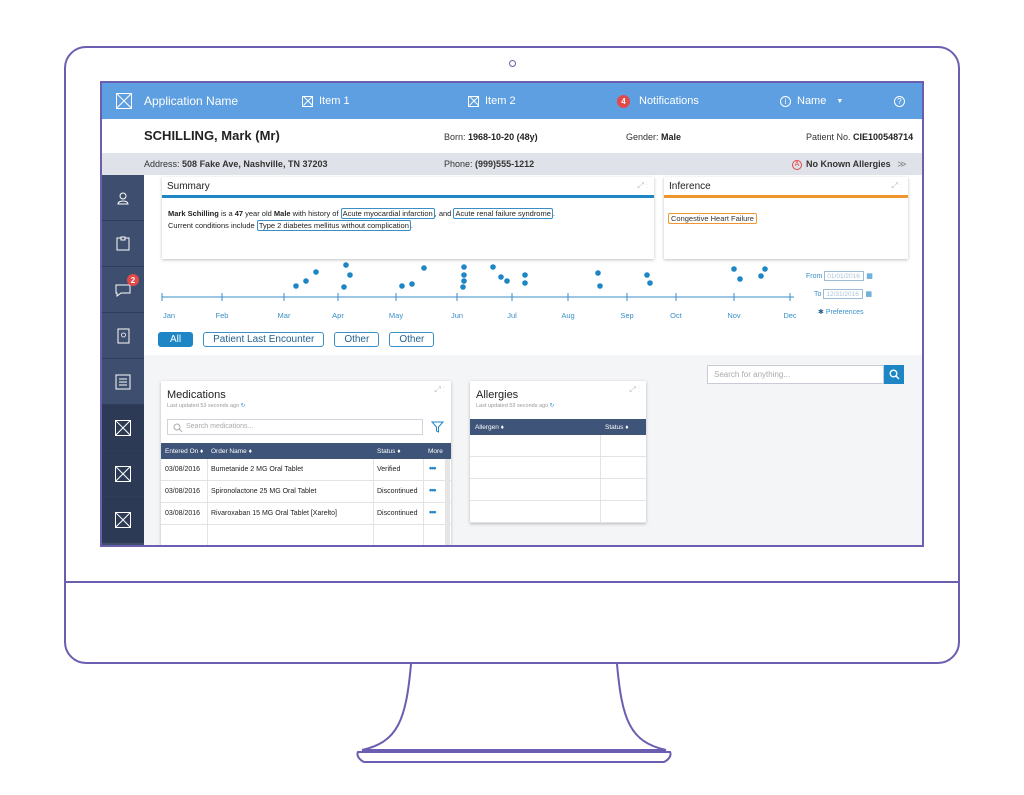 This screenshot has width=1024, height=795. I want to click on cell-date: 03/08/2016, so click(183, 491).